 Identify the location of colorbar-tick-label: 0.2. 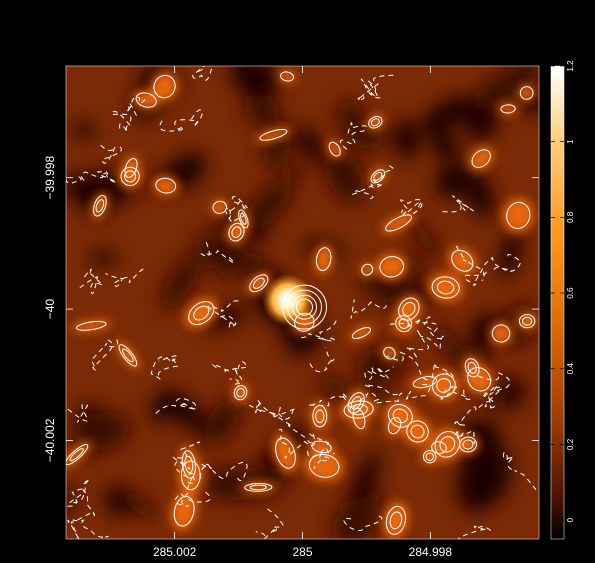
(570, 444).